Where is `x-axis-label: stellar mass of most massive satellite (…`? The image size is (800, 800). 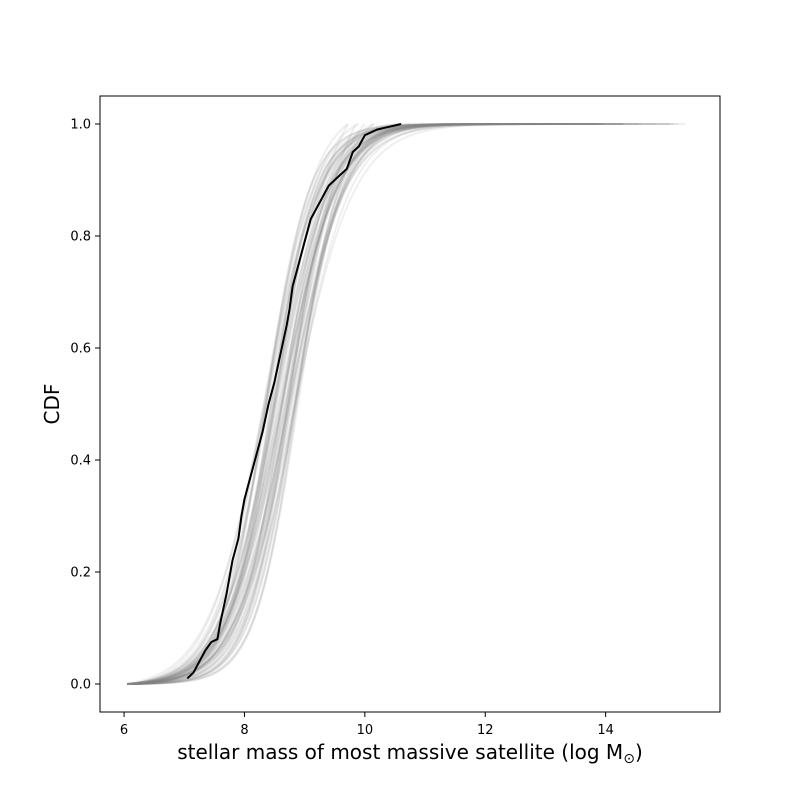 x-axis-label: stellar mass of most massive satellite (… is located at coordinates (410, 753).